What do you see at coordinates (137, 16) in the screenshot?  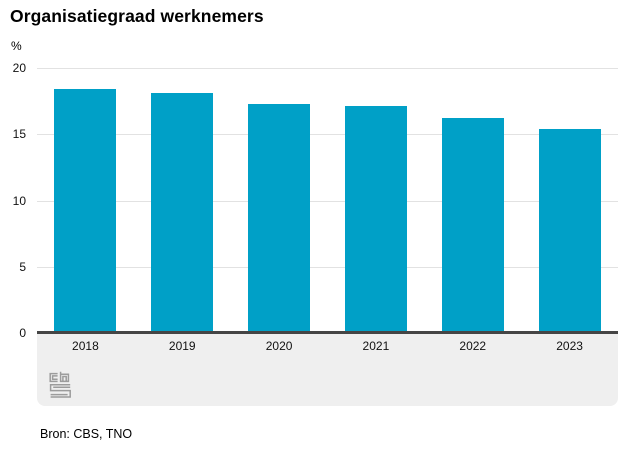 I see `chart-title: Organisatiegraad werknemers` at bounding box center [137, 16].